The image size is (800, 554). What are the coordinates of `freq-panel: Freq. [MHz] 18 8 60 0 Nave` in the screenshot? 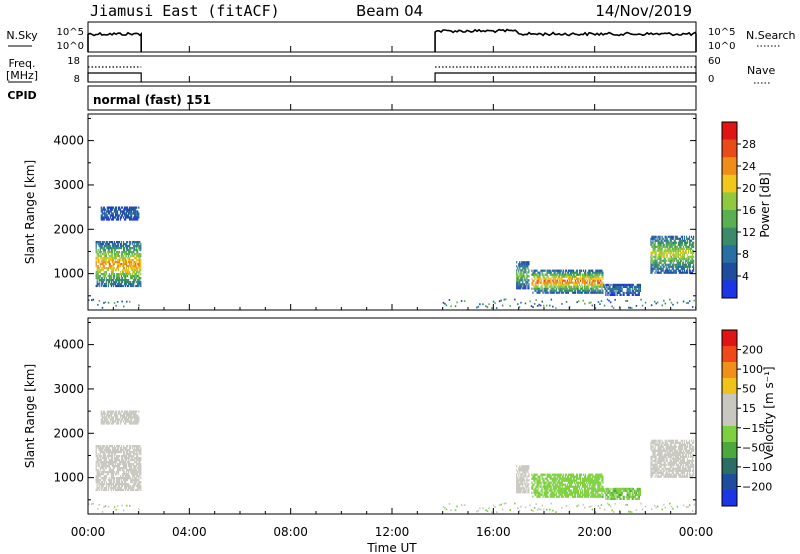 It's located at (390, 70).